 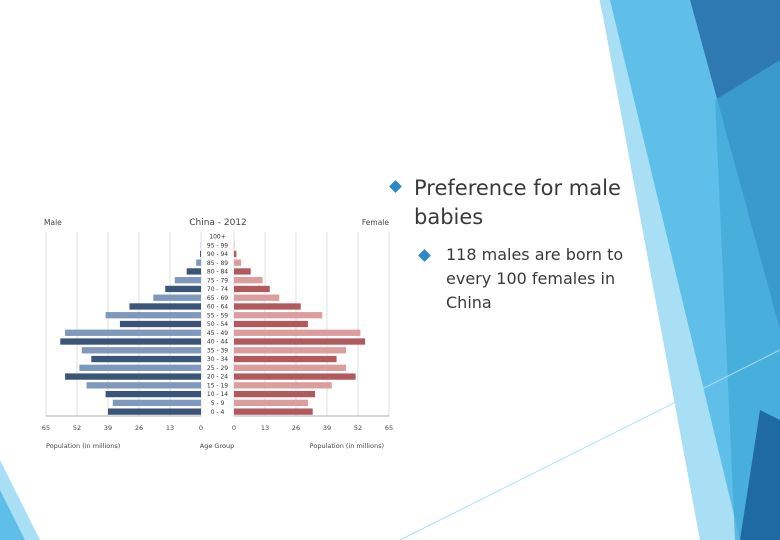 What do you see at coordinates (265, 428) in the screenshot?
I see `x-tick-label-right: 13` at bounding box center [265, 428].